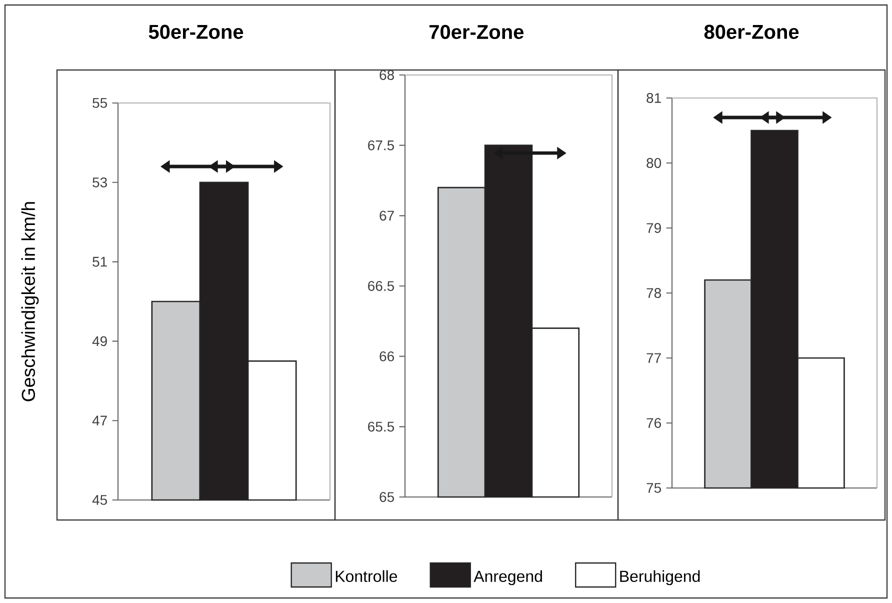  Describe the element at coordinates (100, 500) in the screenshot. I see `y-tick-label: 45` at that location.